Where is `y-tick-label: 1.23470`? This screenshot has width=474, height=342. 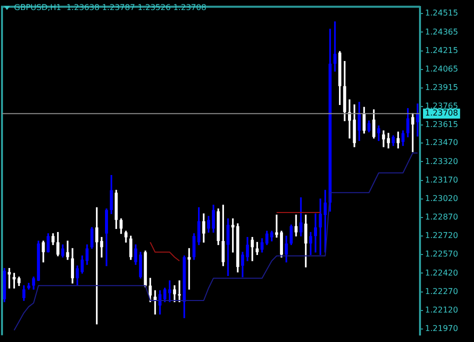 y-tick-label: 1.23470 is located at coordinates (441, 143).